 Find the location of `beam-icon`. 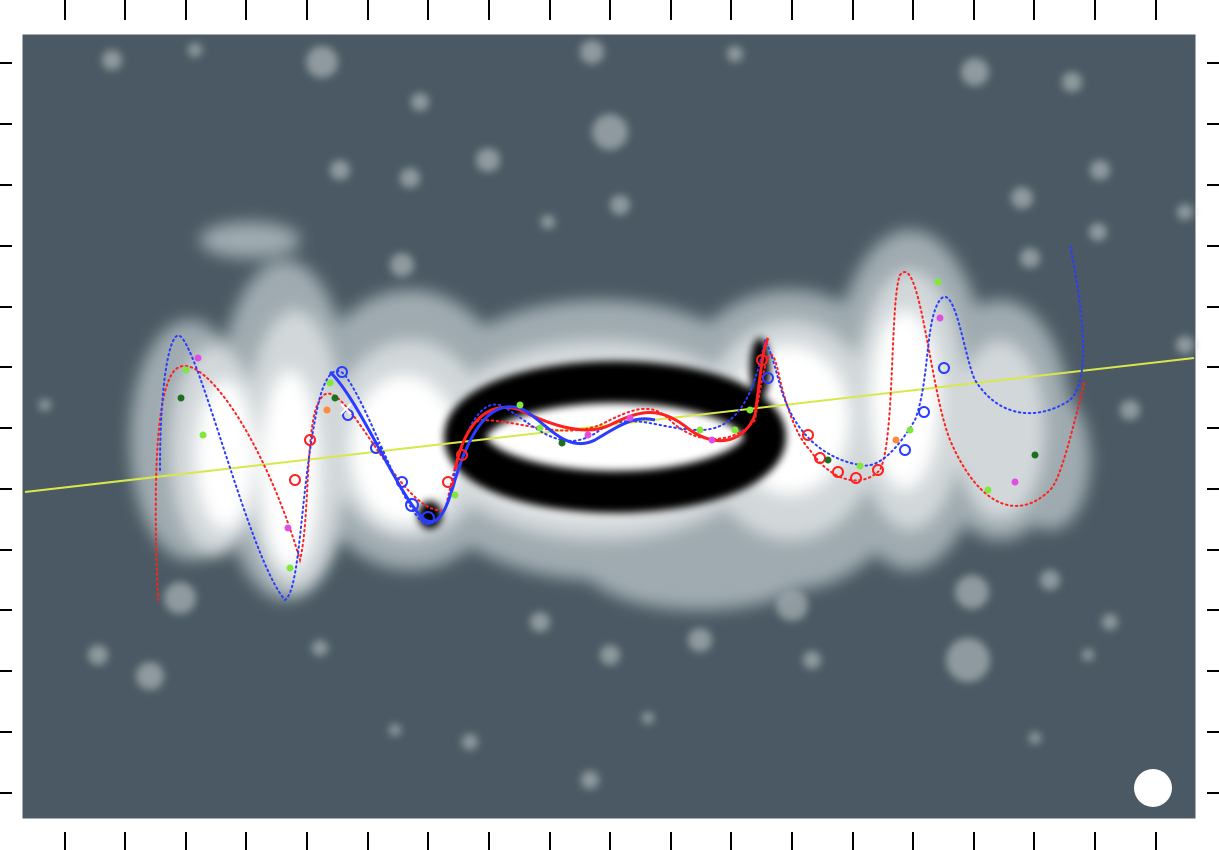

beam-icon is located at coordinates (1153, 788).